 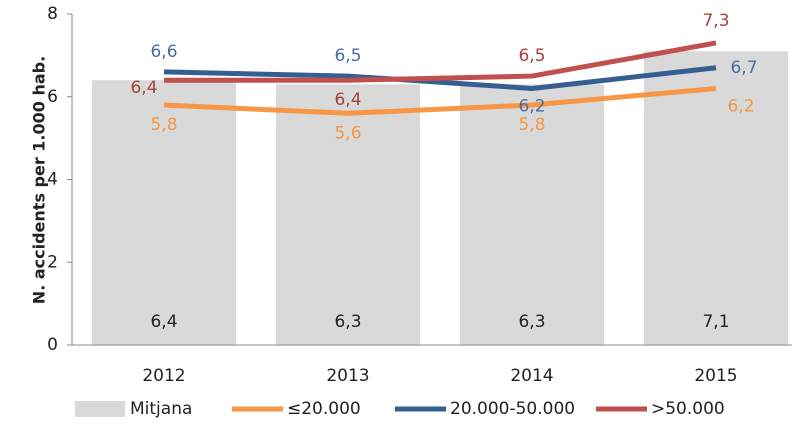 What do you see at coordinates (52, 345) in the screenshot?
I see `y-tick-label: 0` at bounding box center [52, 345].